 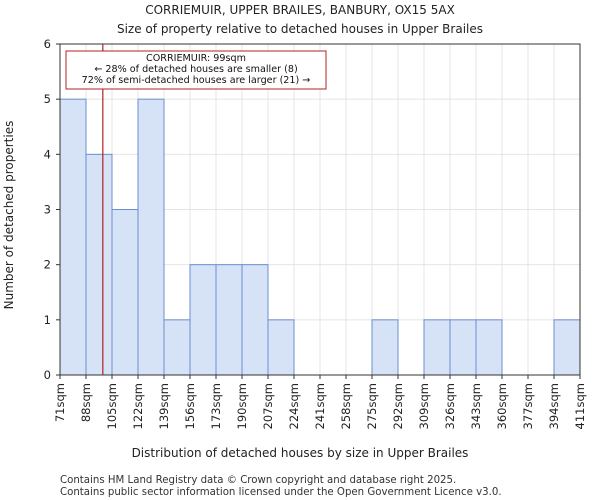 I want to click on x-tick-label: 88sqm, so click(x=86, y=402).